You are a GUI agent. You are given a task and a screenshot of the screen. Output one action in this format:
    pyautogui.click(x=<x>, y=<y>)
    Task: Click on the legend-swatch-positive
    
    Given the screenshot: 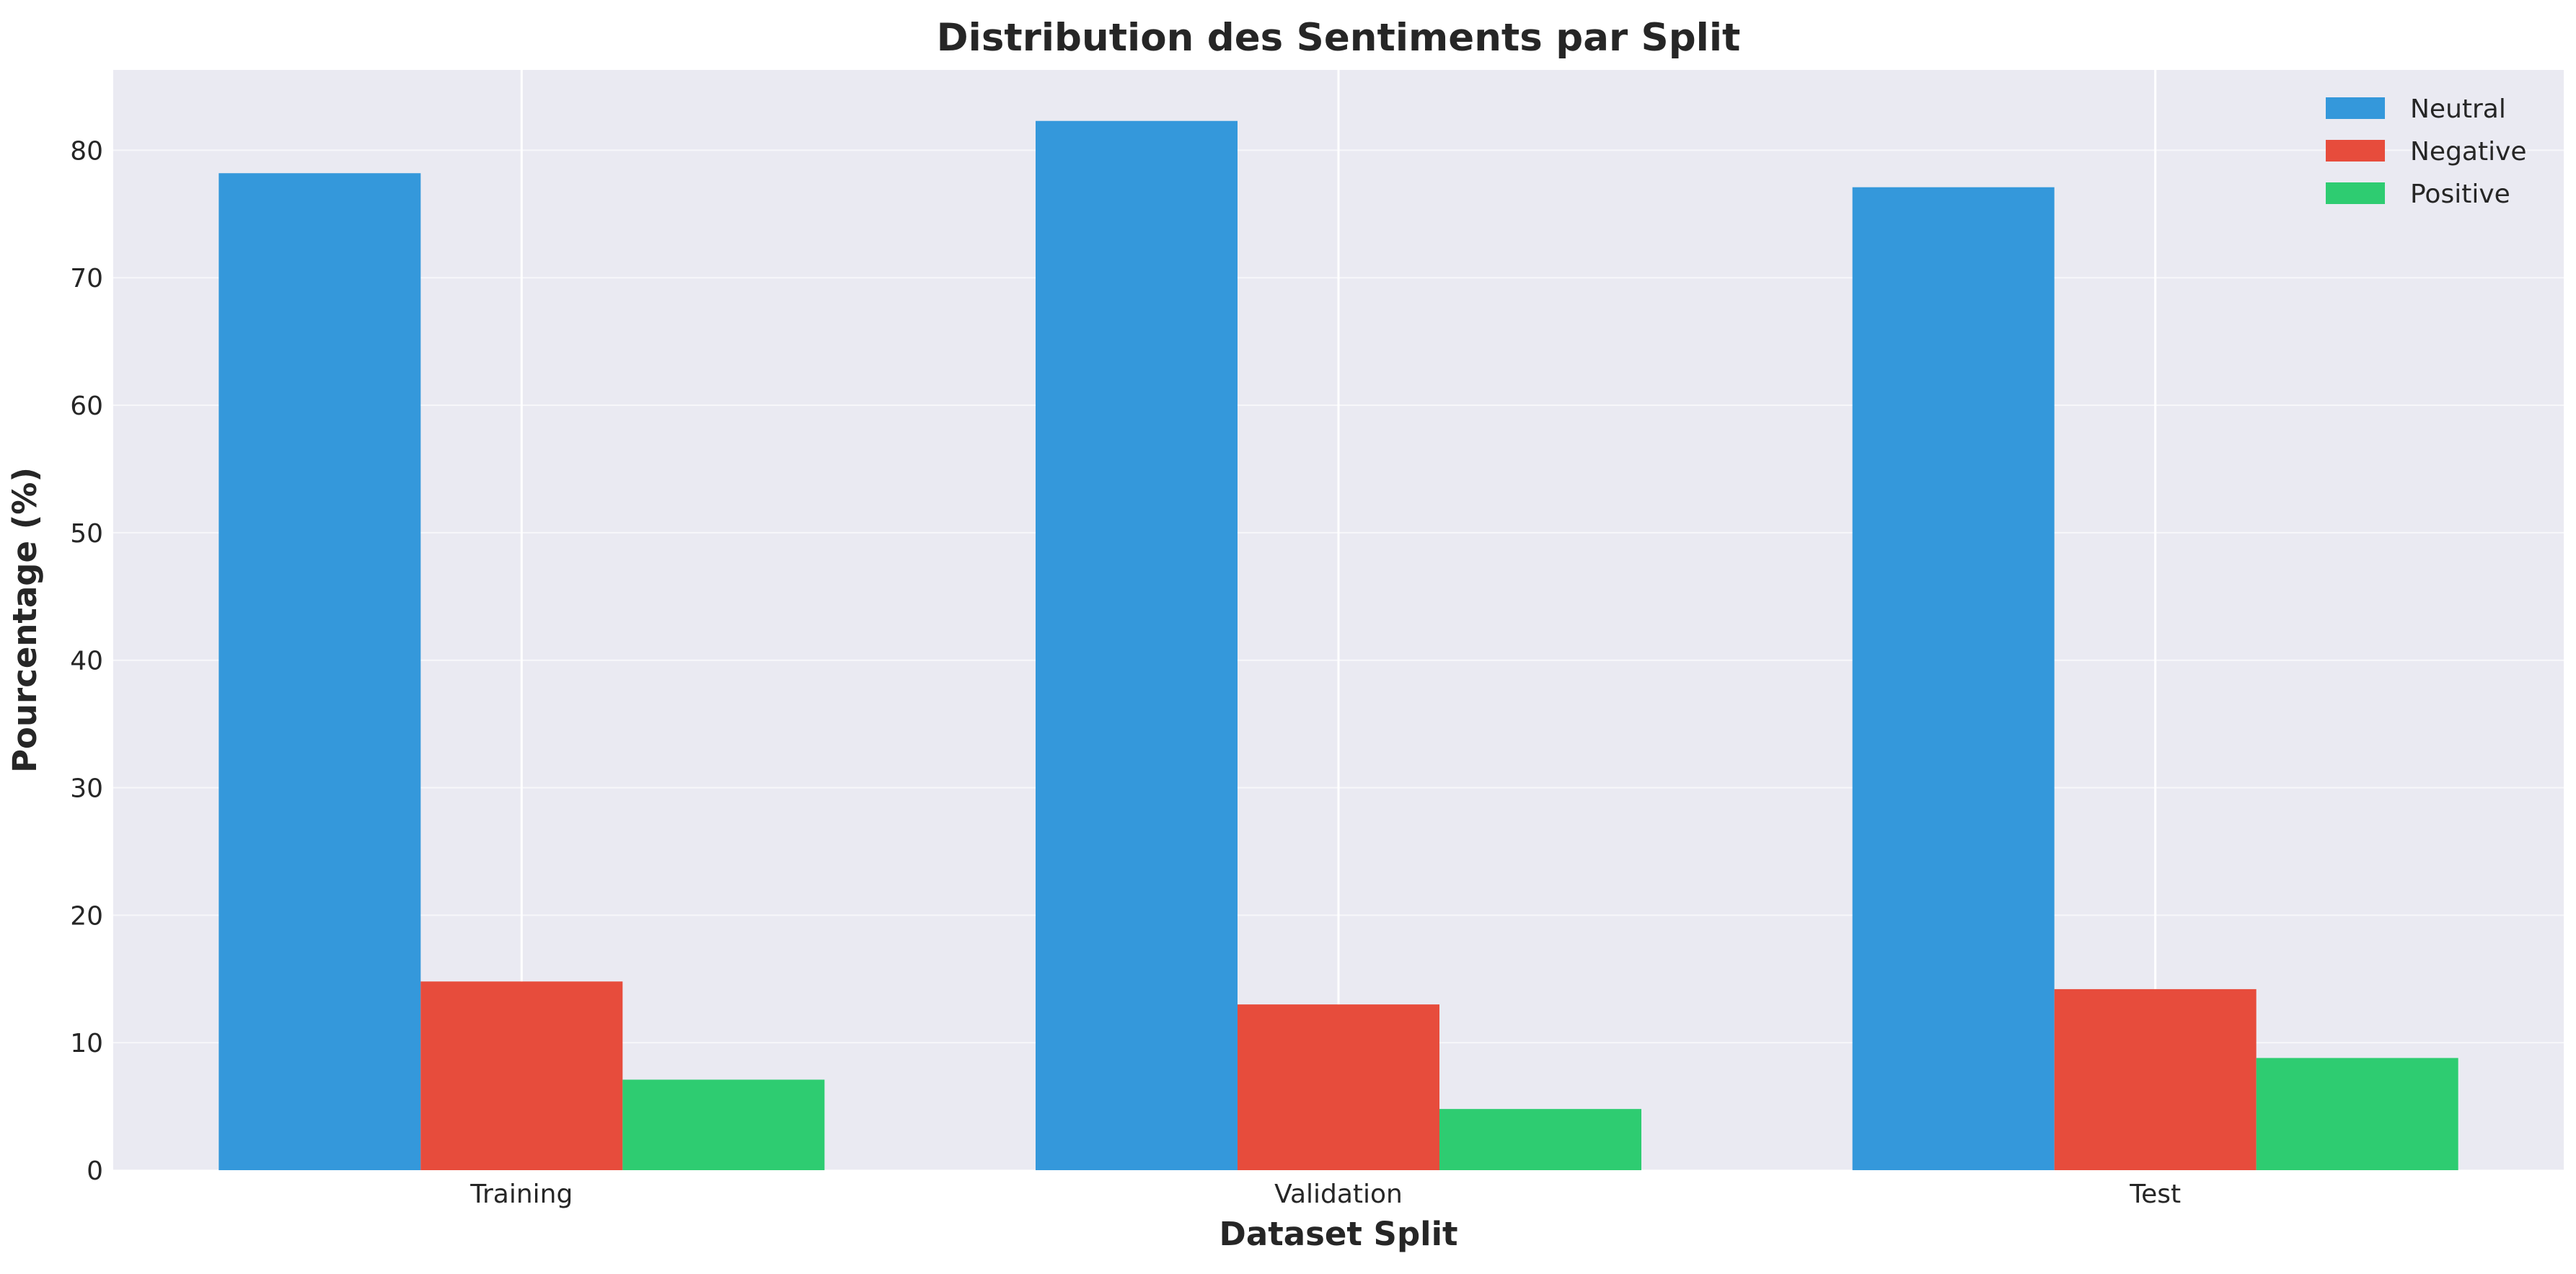 What is the action you would take?
    pyautogui.click(x=2355, y=193)
    